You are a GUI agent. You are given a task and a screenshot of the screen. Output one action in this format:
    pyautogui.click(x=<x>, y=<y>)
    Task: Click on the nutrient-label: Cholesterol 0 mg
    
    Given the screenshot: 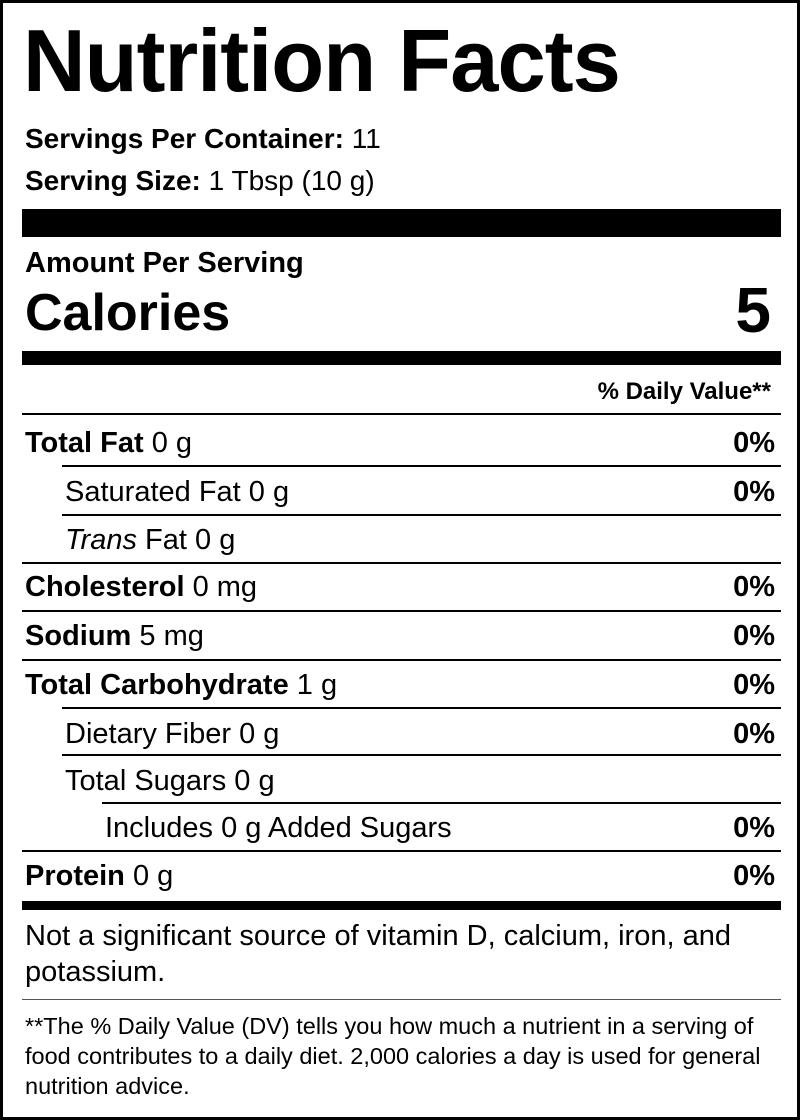 What is the action you would take?
    pyautogui.click(x=141, y=587)
    